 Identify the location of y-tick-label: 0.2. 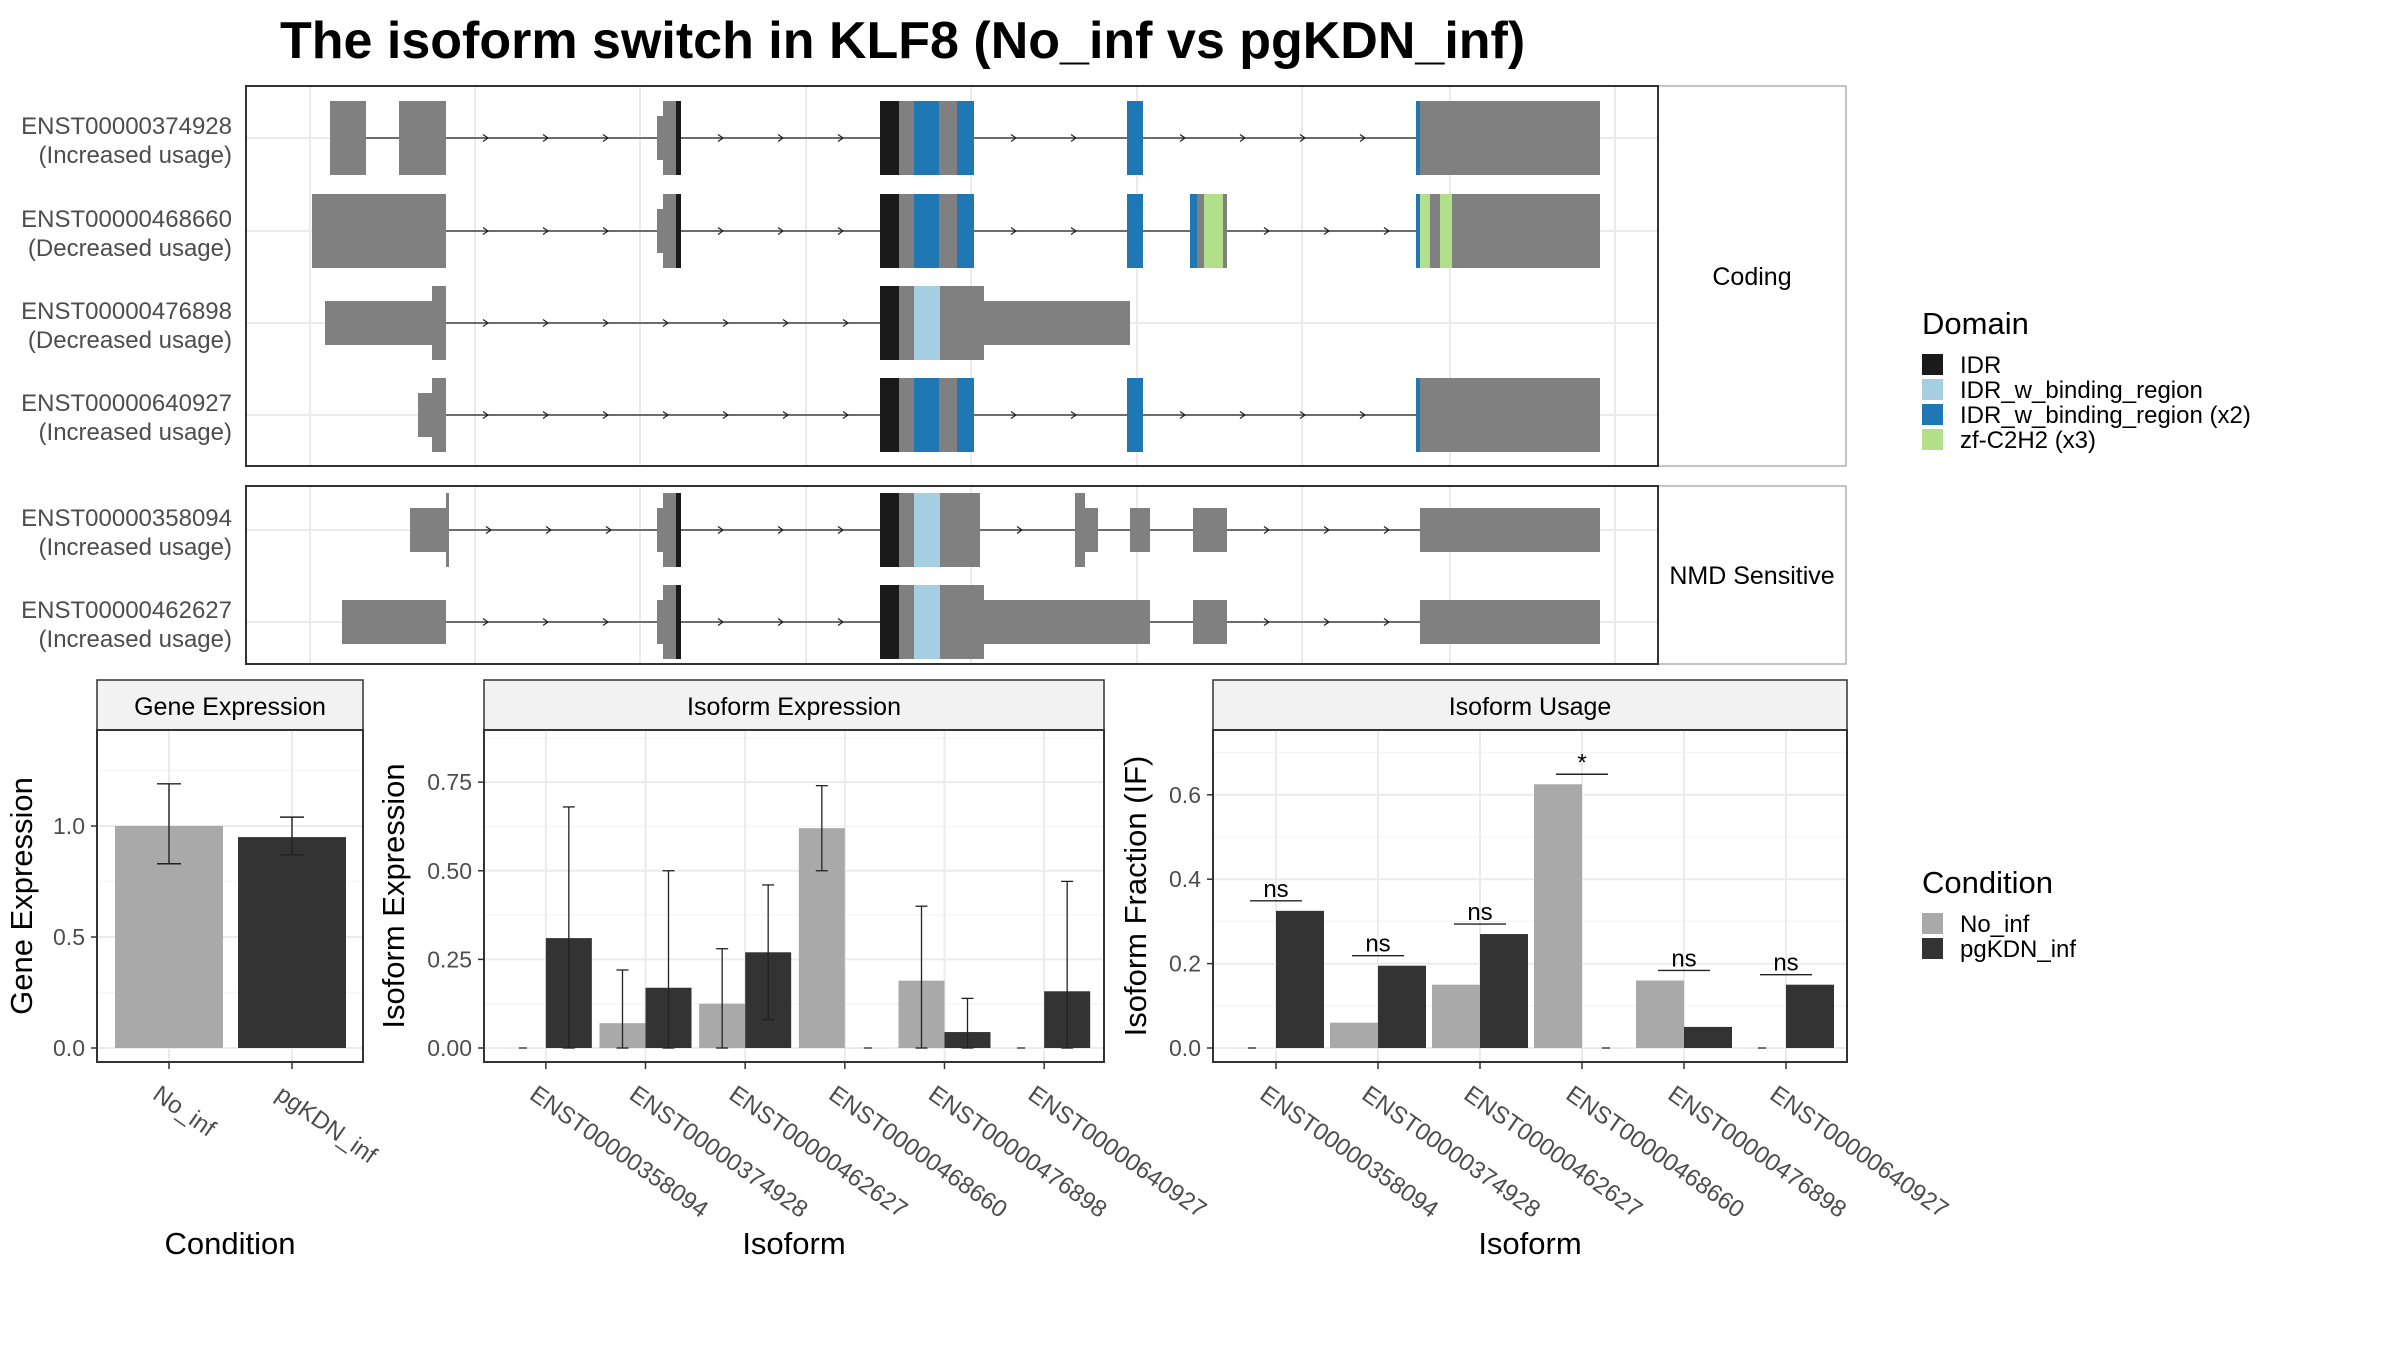
(1185, 964).